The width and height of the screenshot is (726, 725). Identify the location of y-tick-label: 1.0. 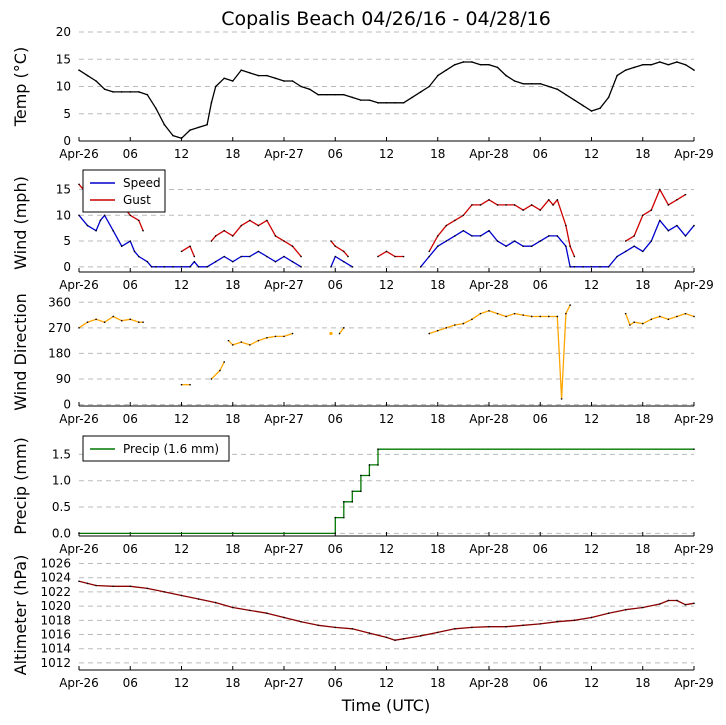
(61, 481).